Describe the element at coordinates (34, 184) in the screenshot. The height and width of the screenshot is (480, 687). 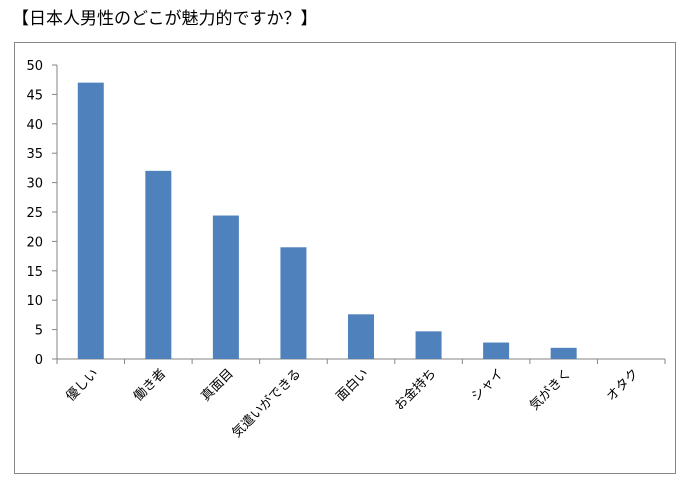
I see `y-tick-label: 30` at that location.